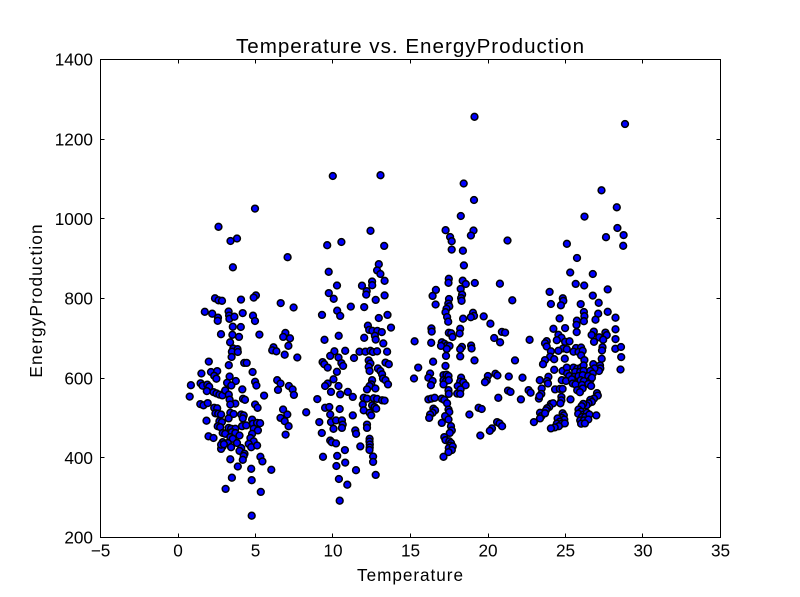 The height and width of the screenshot is (597, 800). Describe the element at coordinates (720, 551) in the screenshot. I see `svg-text: 35` at that location.